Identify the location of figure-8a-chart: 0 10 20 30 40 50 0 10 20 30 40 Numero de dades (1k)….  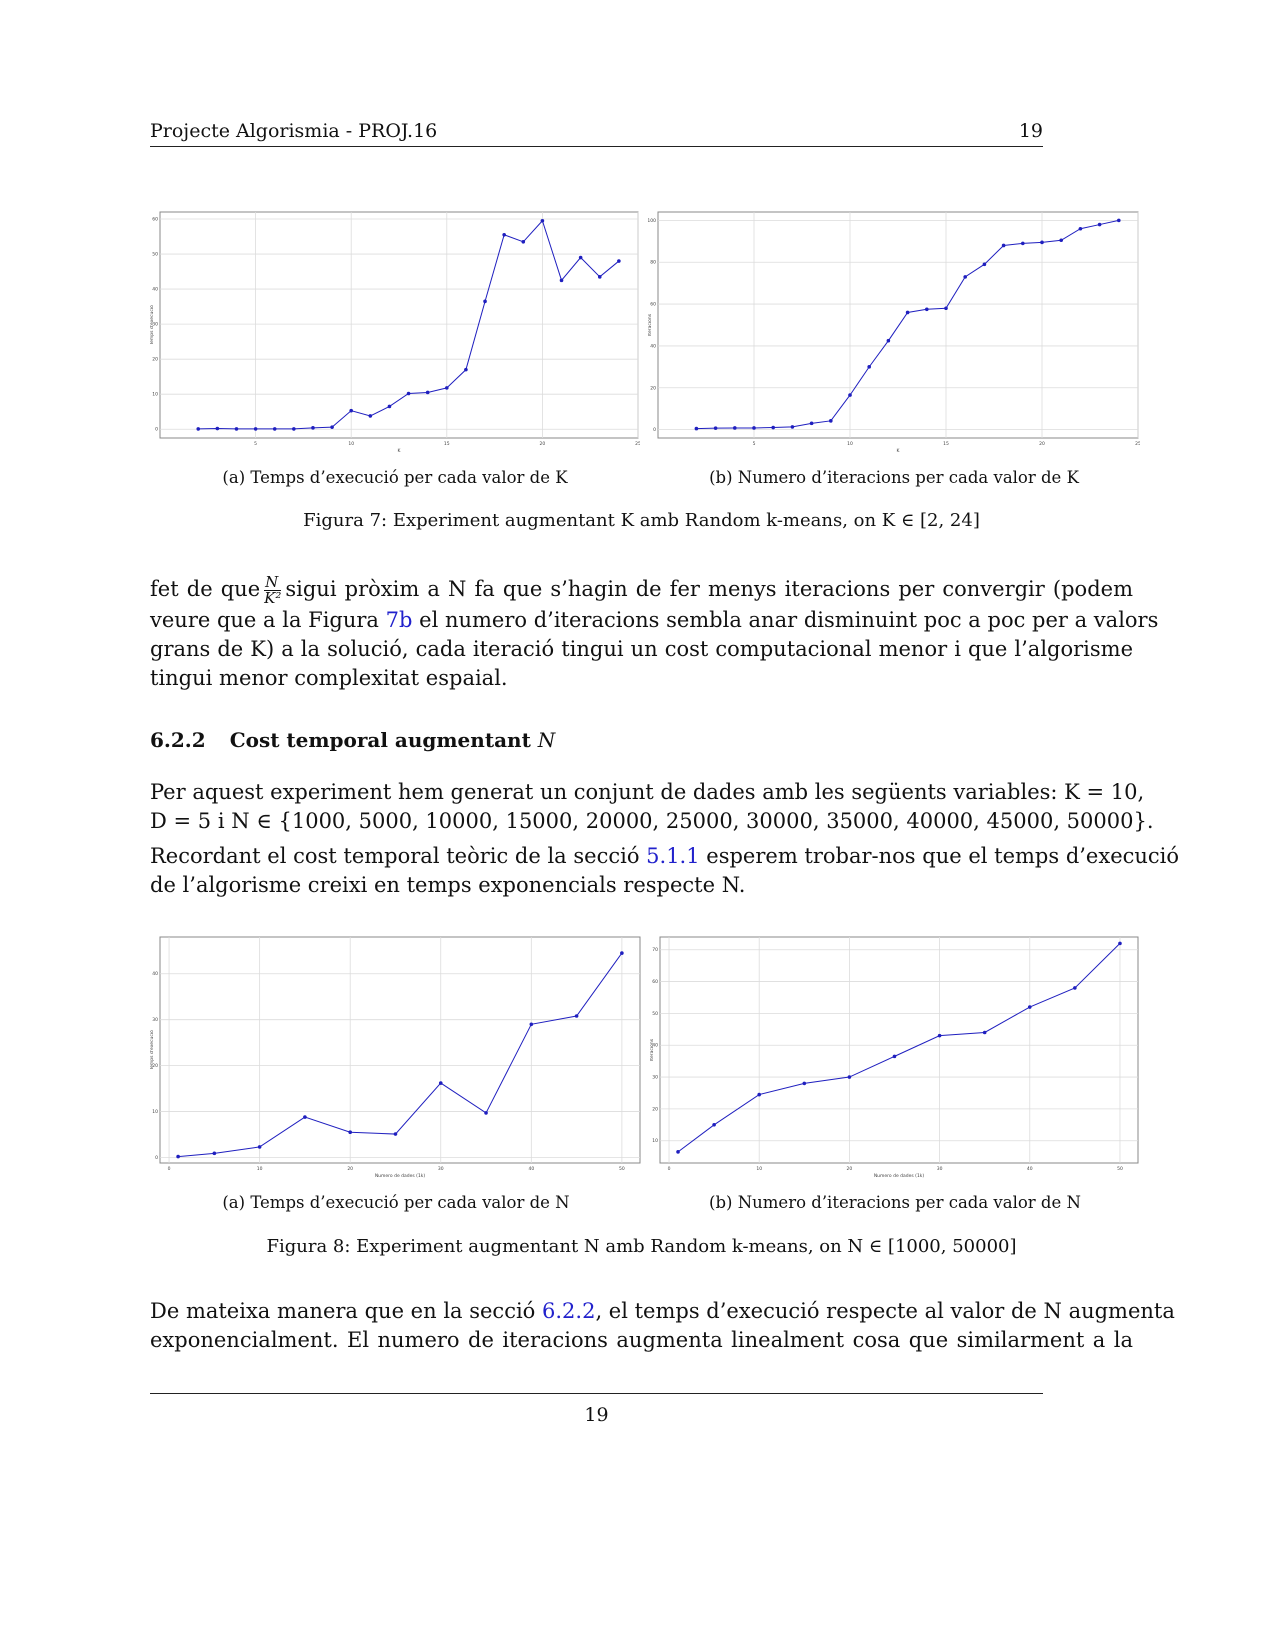
(396, 1060).